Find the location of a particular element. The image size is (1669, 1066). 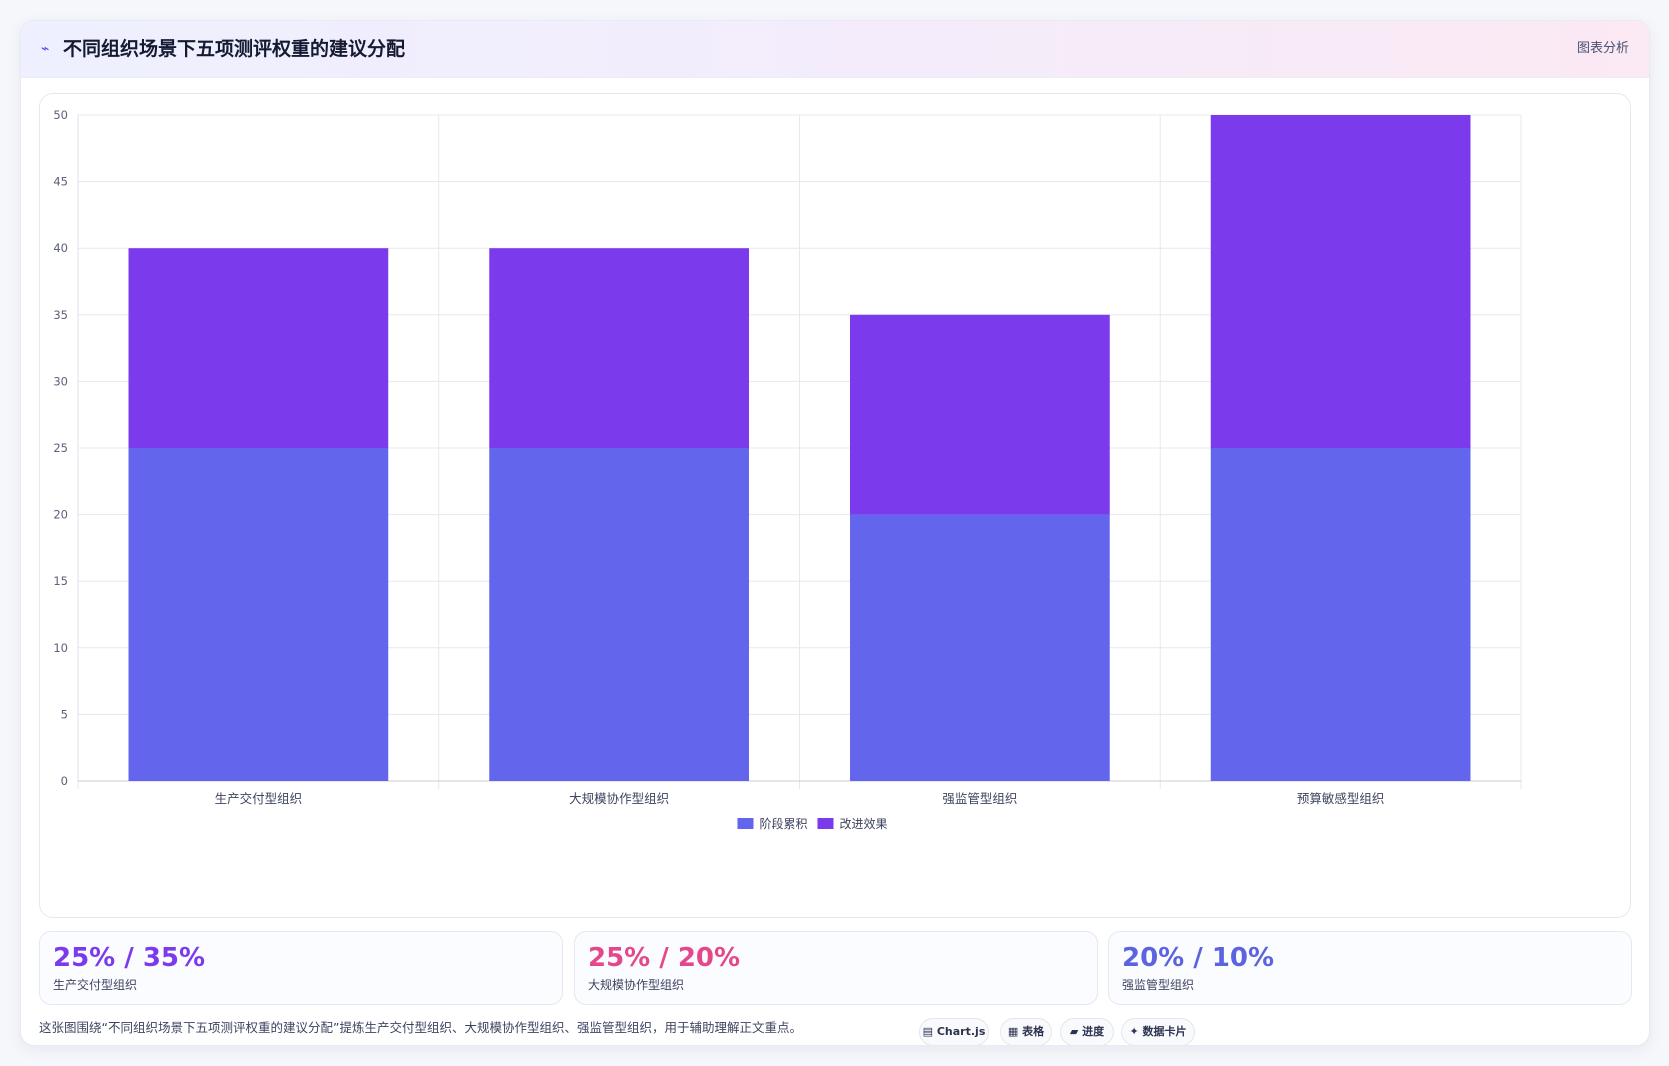

trend-line-icon: ⌁ is located at coordinates (45, 49).